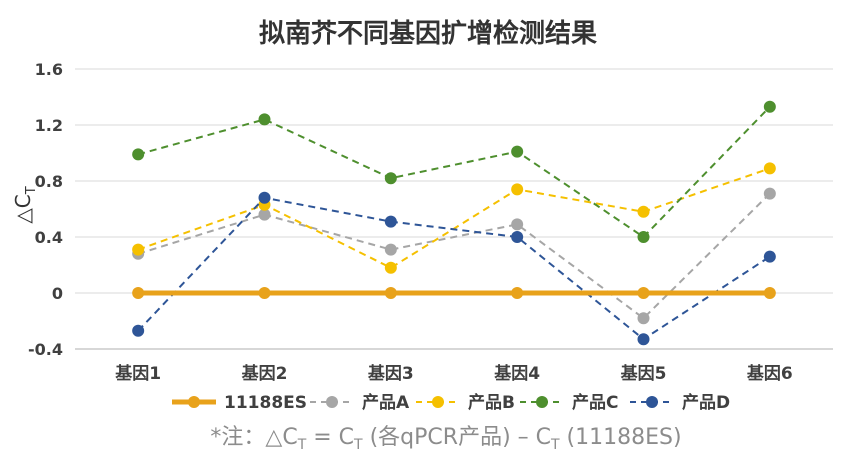 Image resolution: width=856 pixels, height=458 pixels. Describe the element at coordinates (265, 403) in the screenshot. I see `legend-label: 11188ES` at that location.